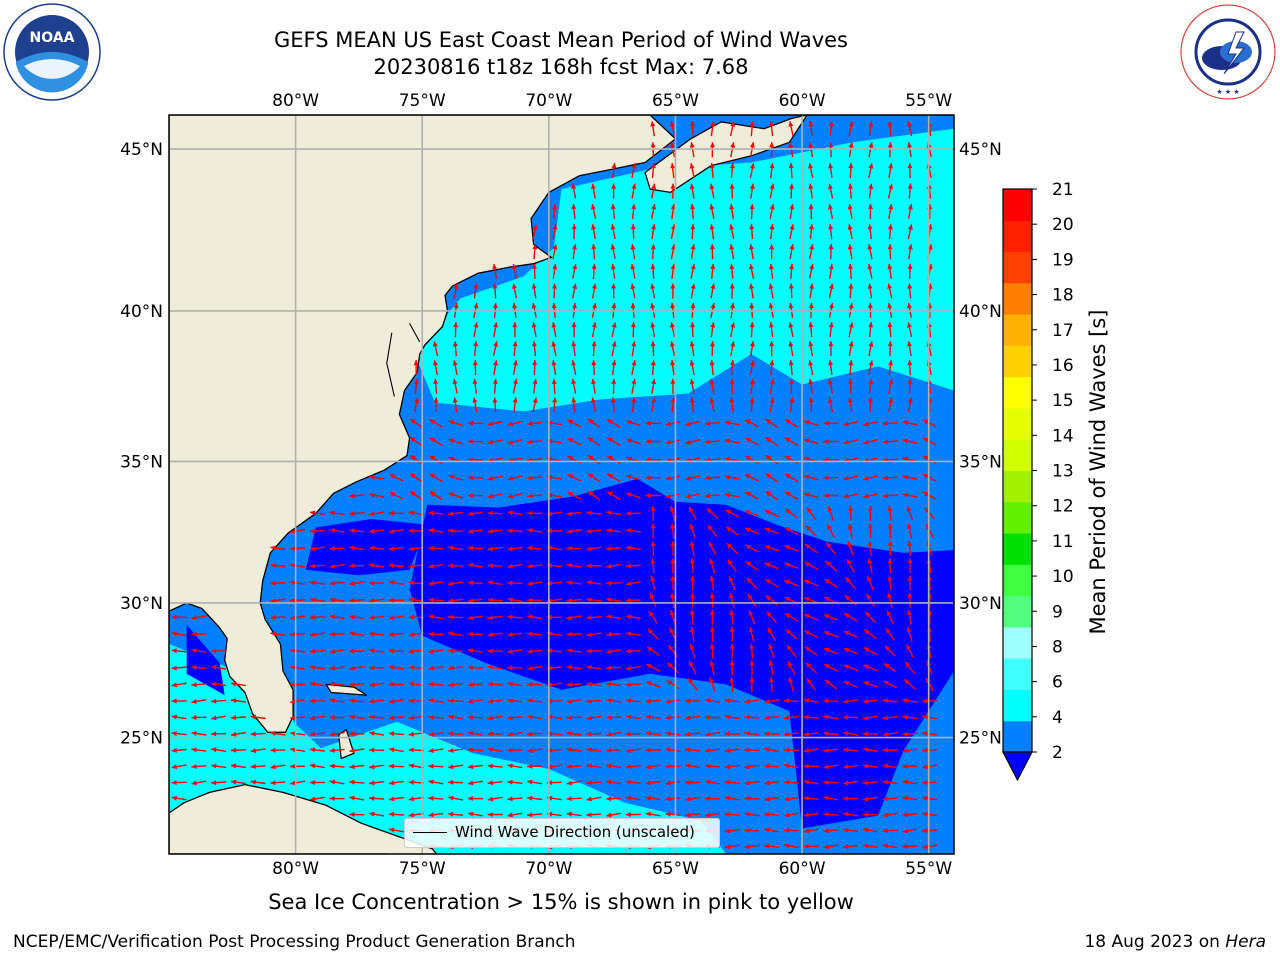 This screenshot has width=1280, height=960. I want to click on lat-tick-left: 45°N, so click(141, 150).